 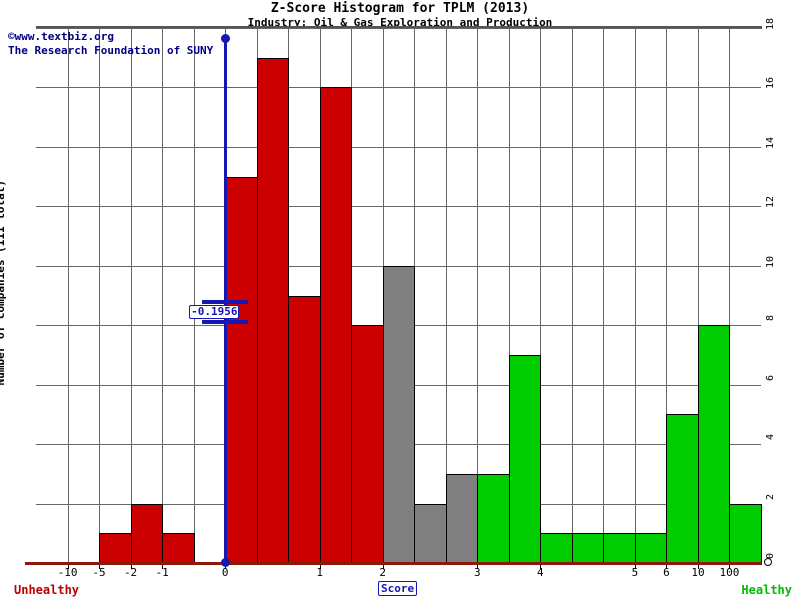 What do you see at coordinates (225, 302) in the screenshot?
I see `marker-upper-bracket` at bounding box center [225, 302].